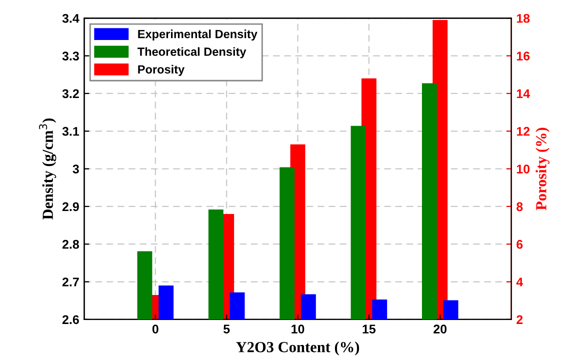 The width and height of the screenshot is (581, 363). What do you see at coordinates (369, 329) in the screenshot?
I see `x-tick-label: 15` at bounding box center [369, 329].